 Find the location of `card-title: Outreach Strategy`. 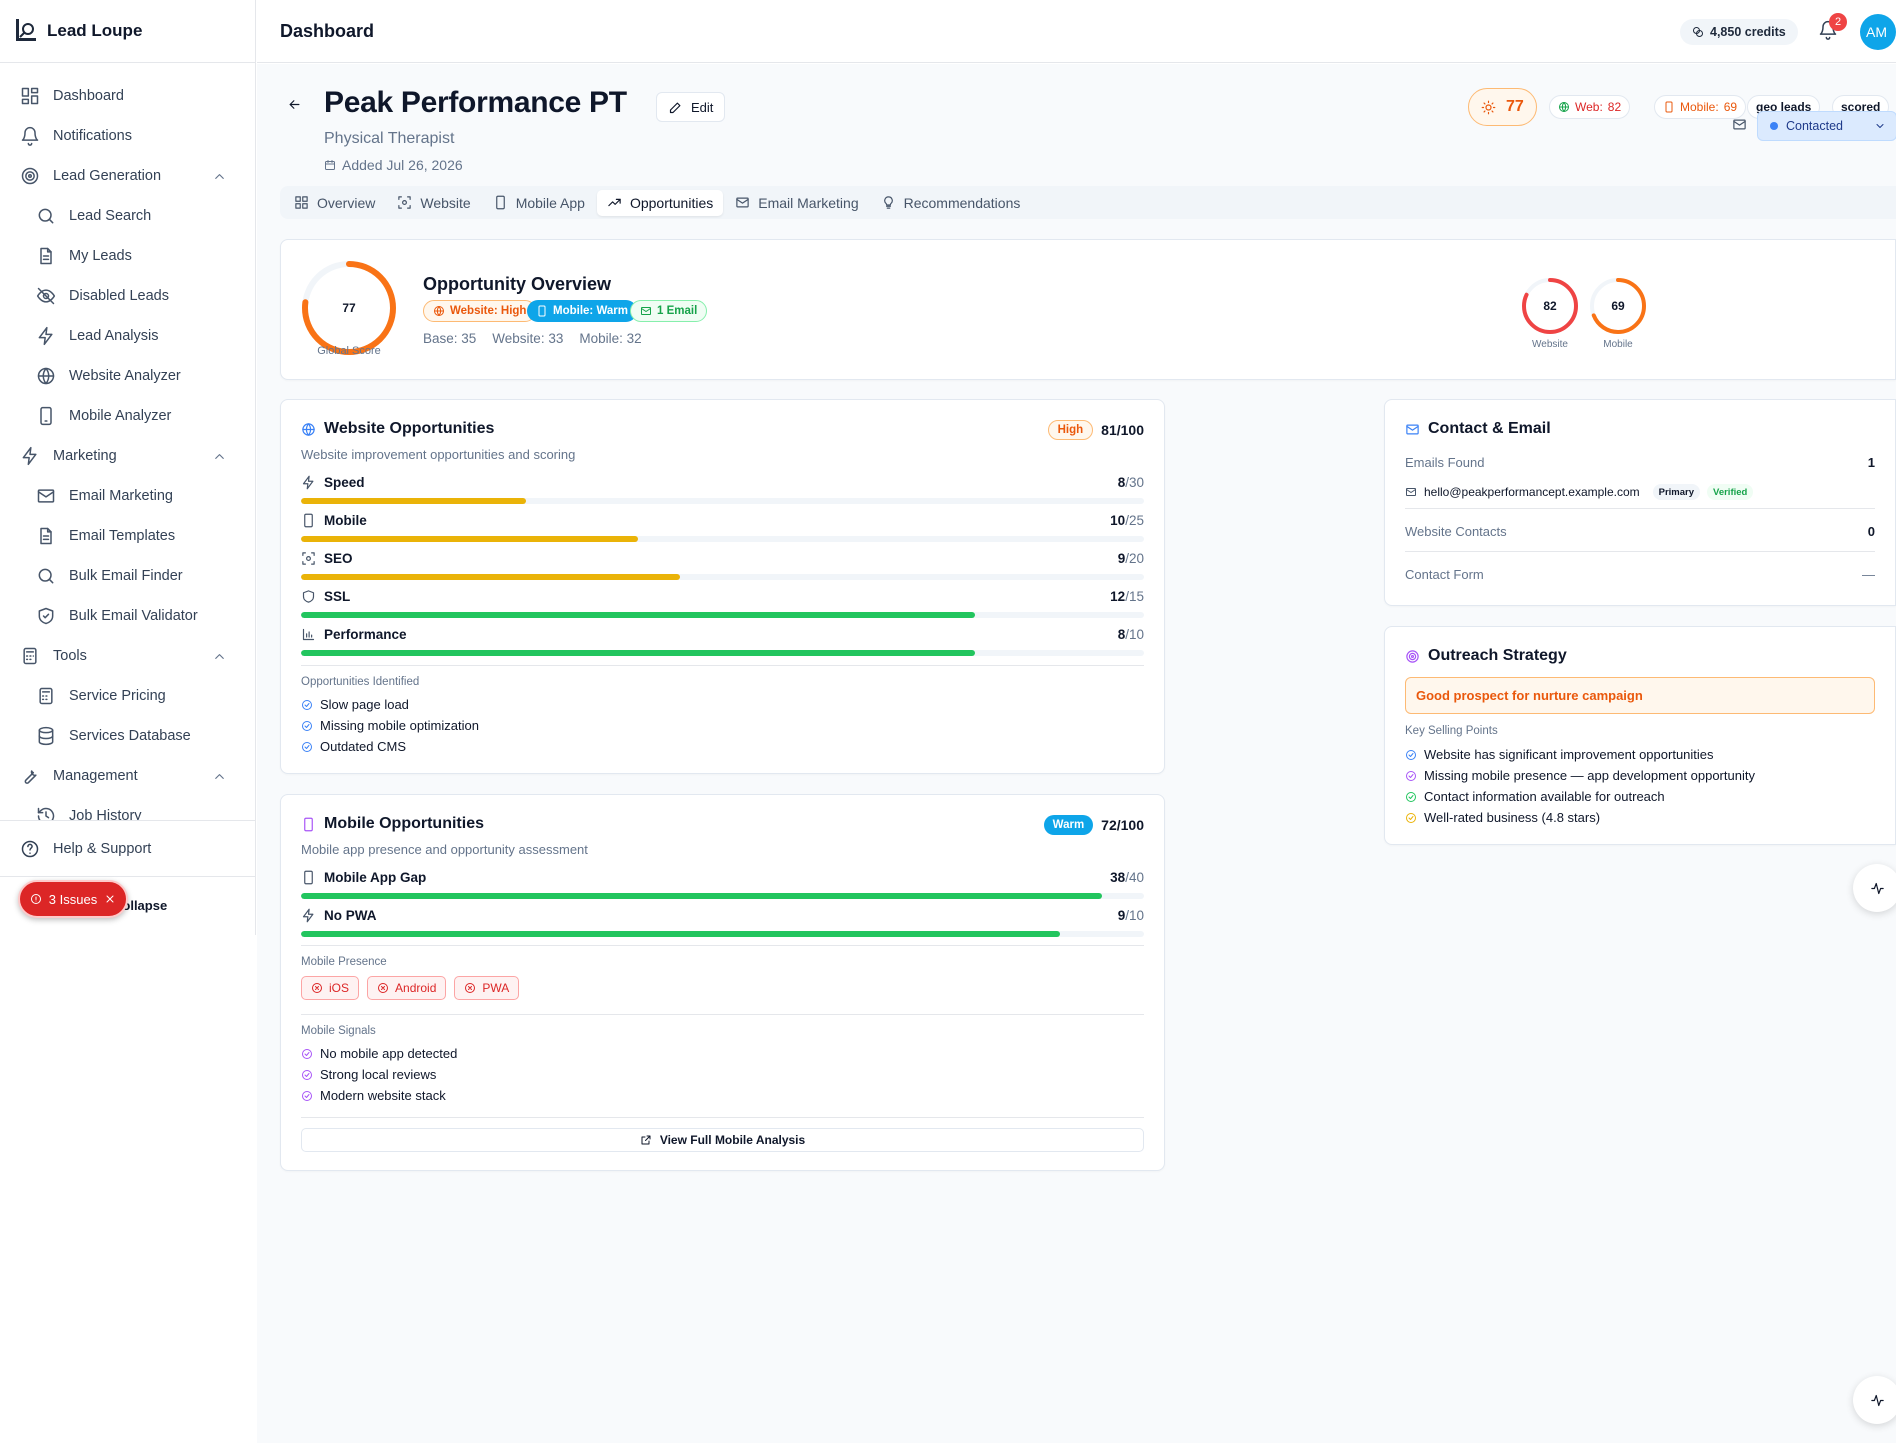

card-title: Outreach Strategy is located at coordinates (1486, 656).